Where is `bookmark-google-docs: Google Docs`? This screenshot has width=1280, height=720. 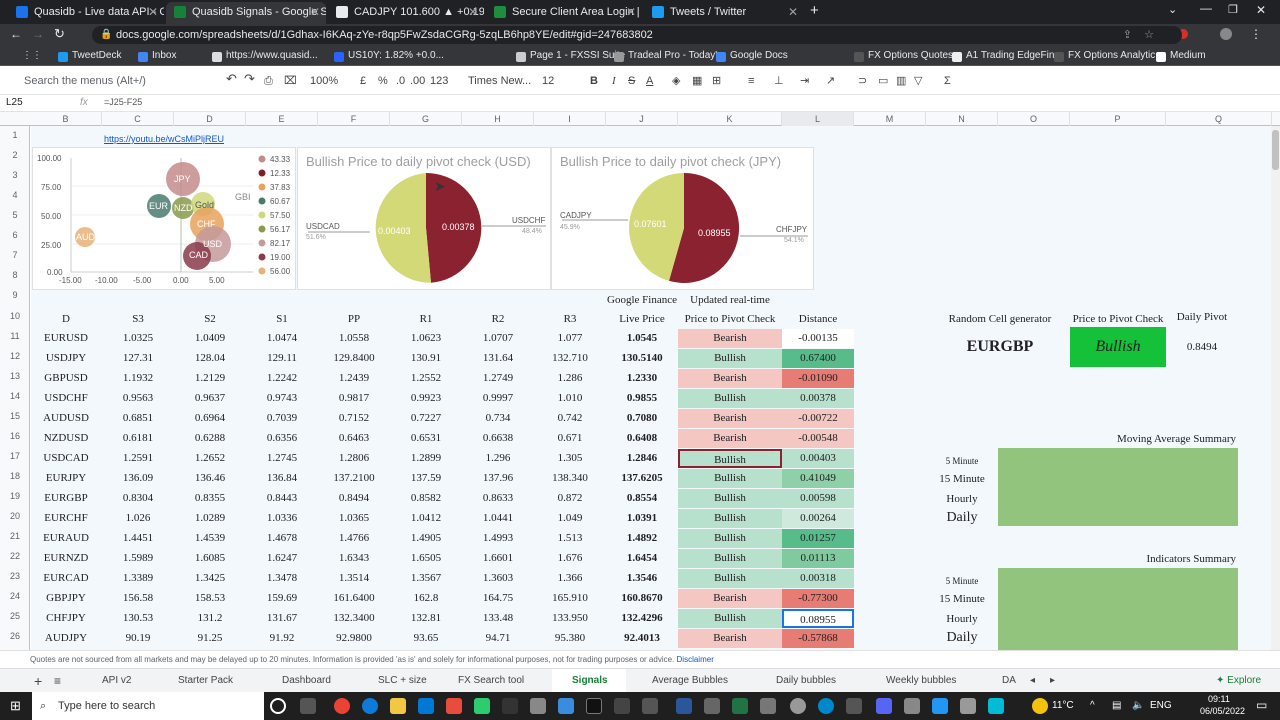
bookmark-google-docs: Google Docs is located at coordinates (752, 56).